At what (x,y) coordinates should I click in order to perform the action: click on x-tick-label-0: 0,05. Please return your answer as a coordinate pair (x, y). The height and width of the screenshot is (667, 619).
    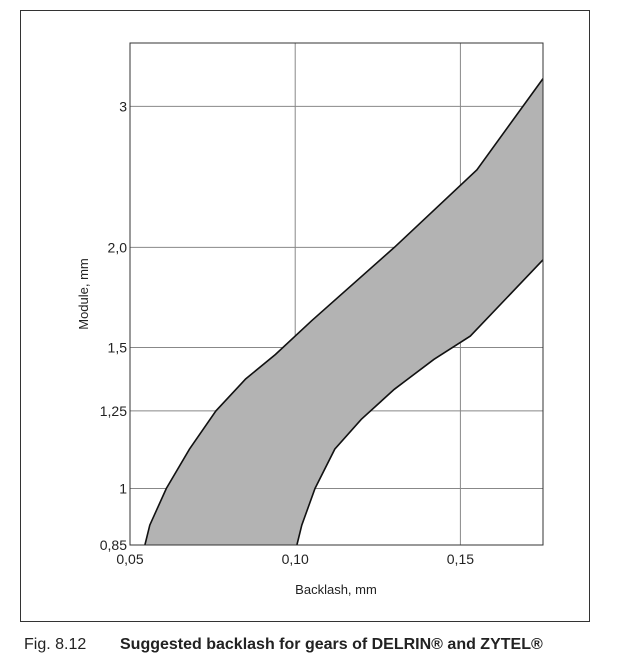
    Looking at the image, I should click on (129, 559).